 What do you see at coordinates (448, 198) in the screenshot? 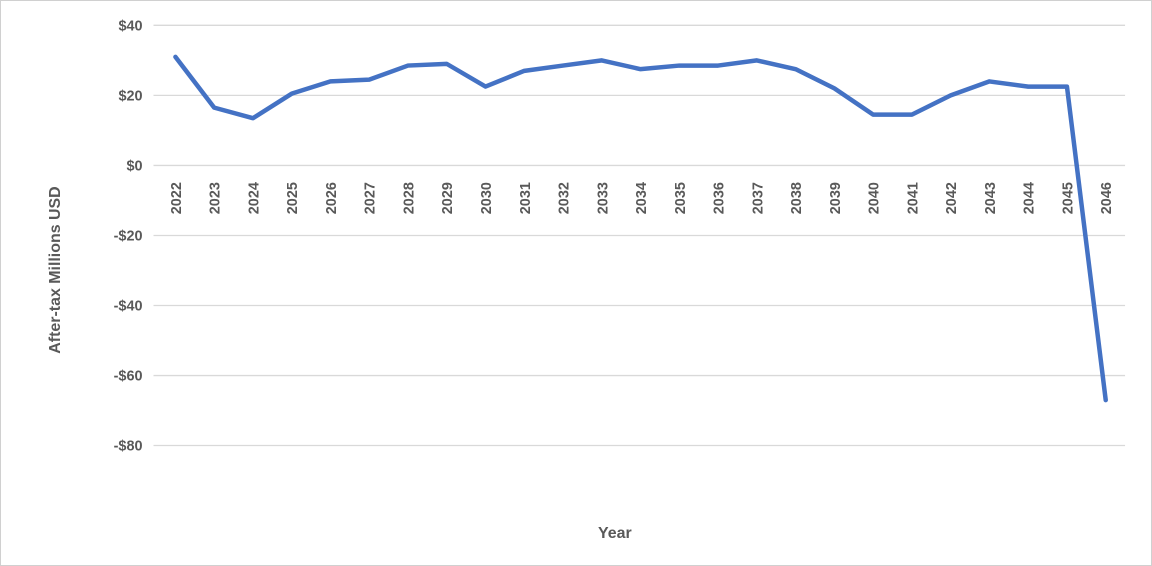
I see `x-tick-label: 2029` at bounding box center [448, 198].